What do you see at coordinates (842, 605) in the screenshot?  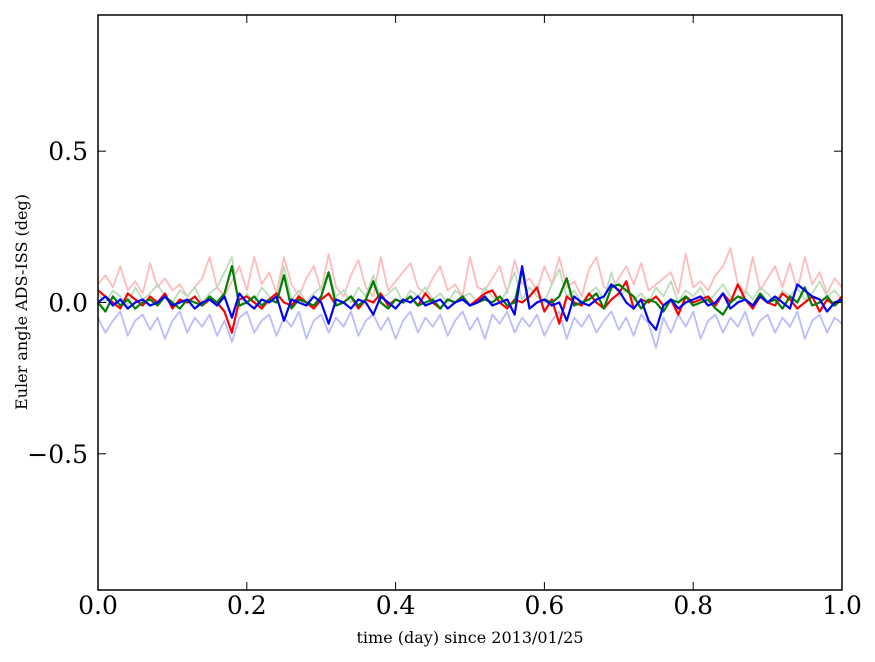 I see `x-tick-label: 1.0` at bounding box center [842, 605].